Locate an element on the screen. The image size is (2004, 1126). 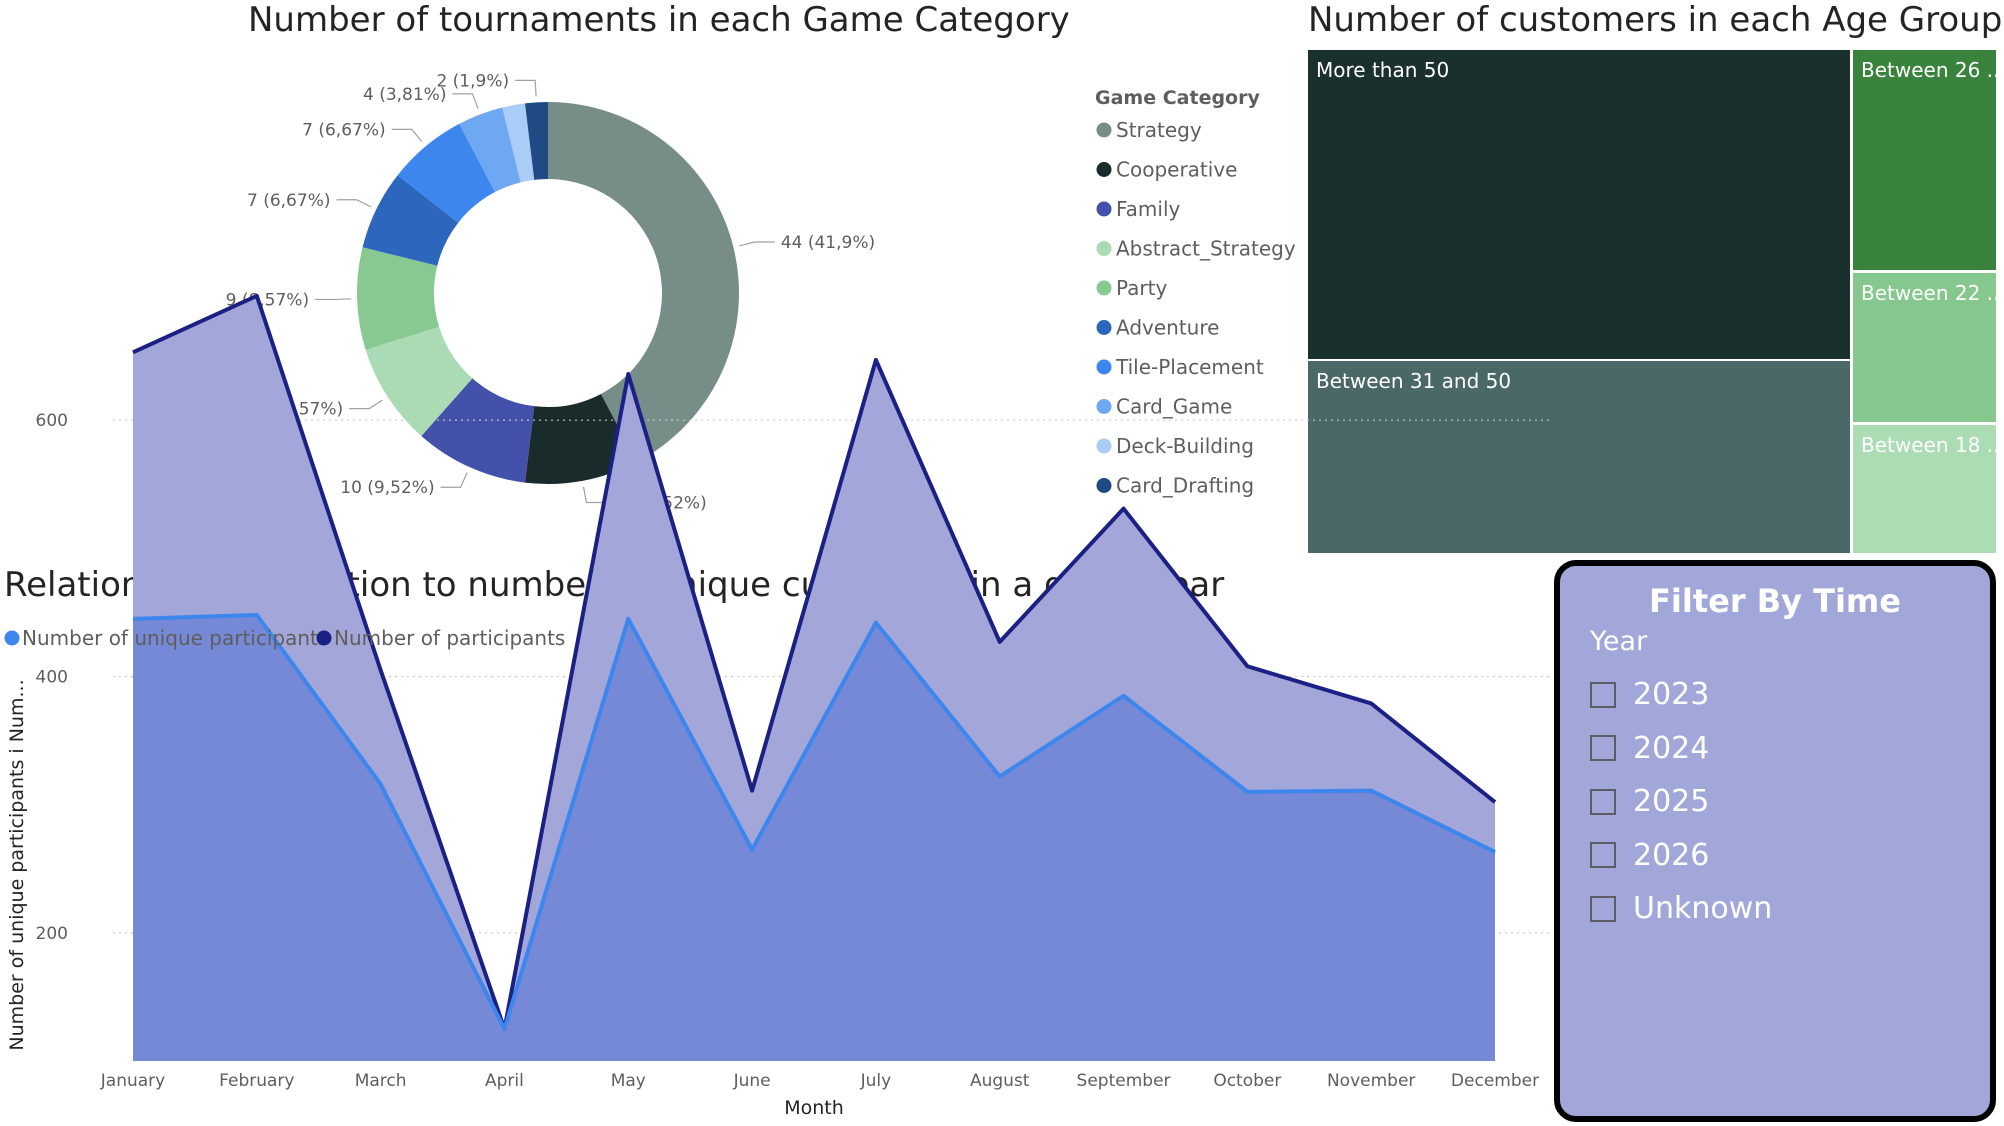
x-tick-label: December is located at coordinates (1495, 1081).